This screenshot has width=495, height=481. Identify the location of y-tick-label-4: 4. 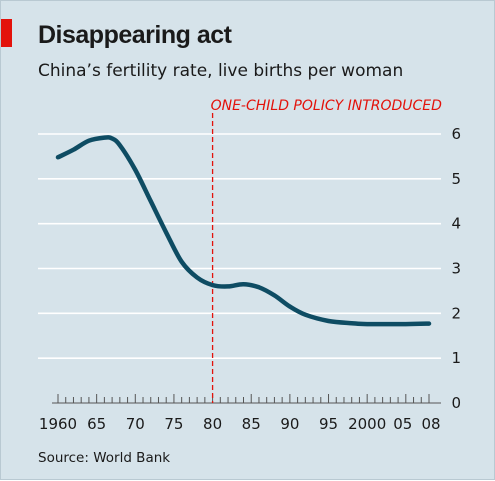
(456, 224).